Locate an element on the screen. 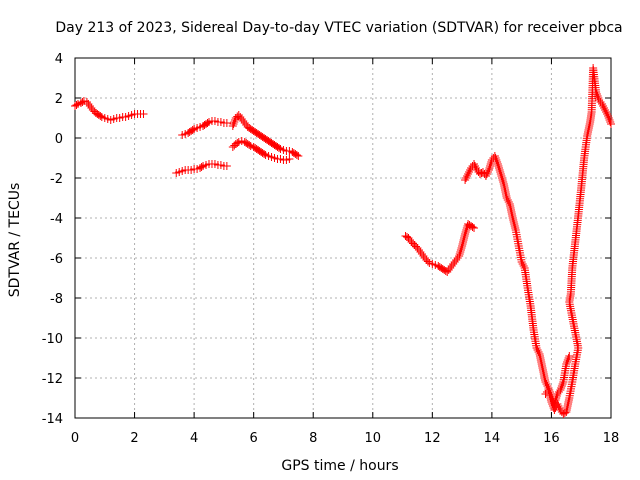 The image size is (640, 480). y-tick-label: -12 is located at coordinates (52, 379).